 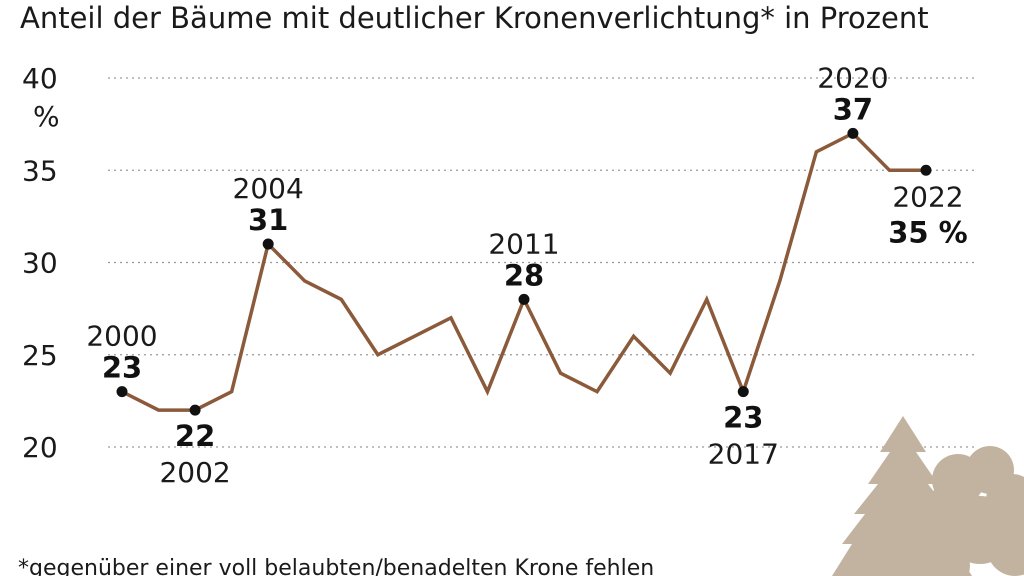 What do you see at coordinates (852, 77) in the screenshot?
I see `point-year-label: 2020` at bounding box center [852, 77].